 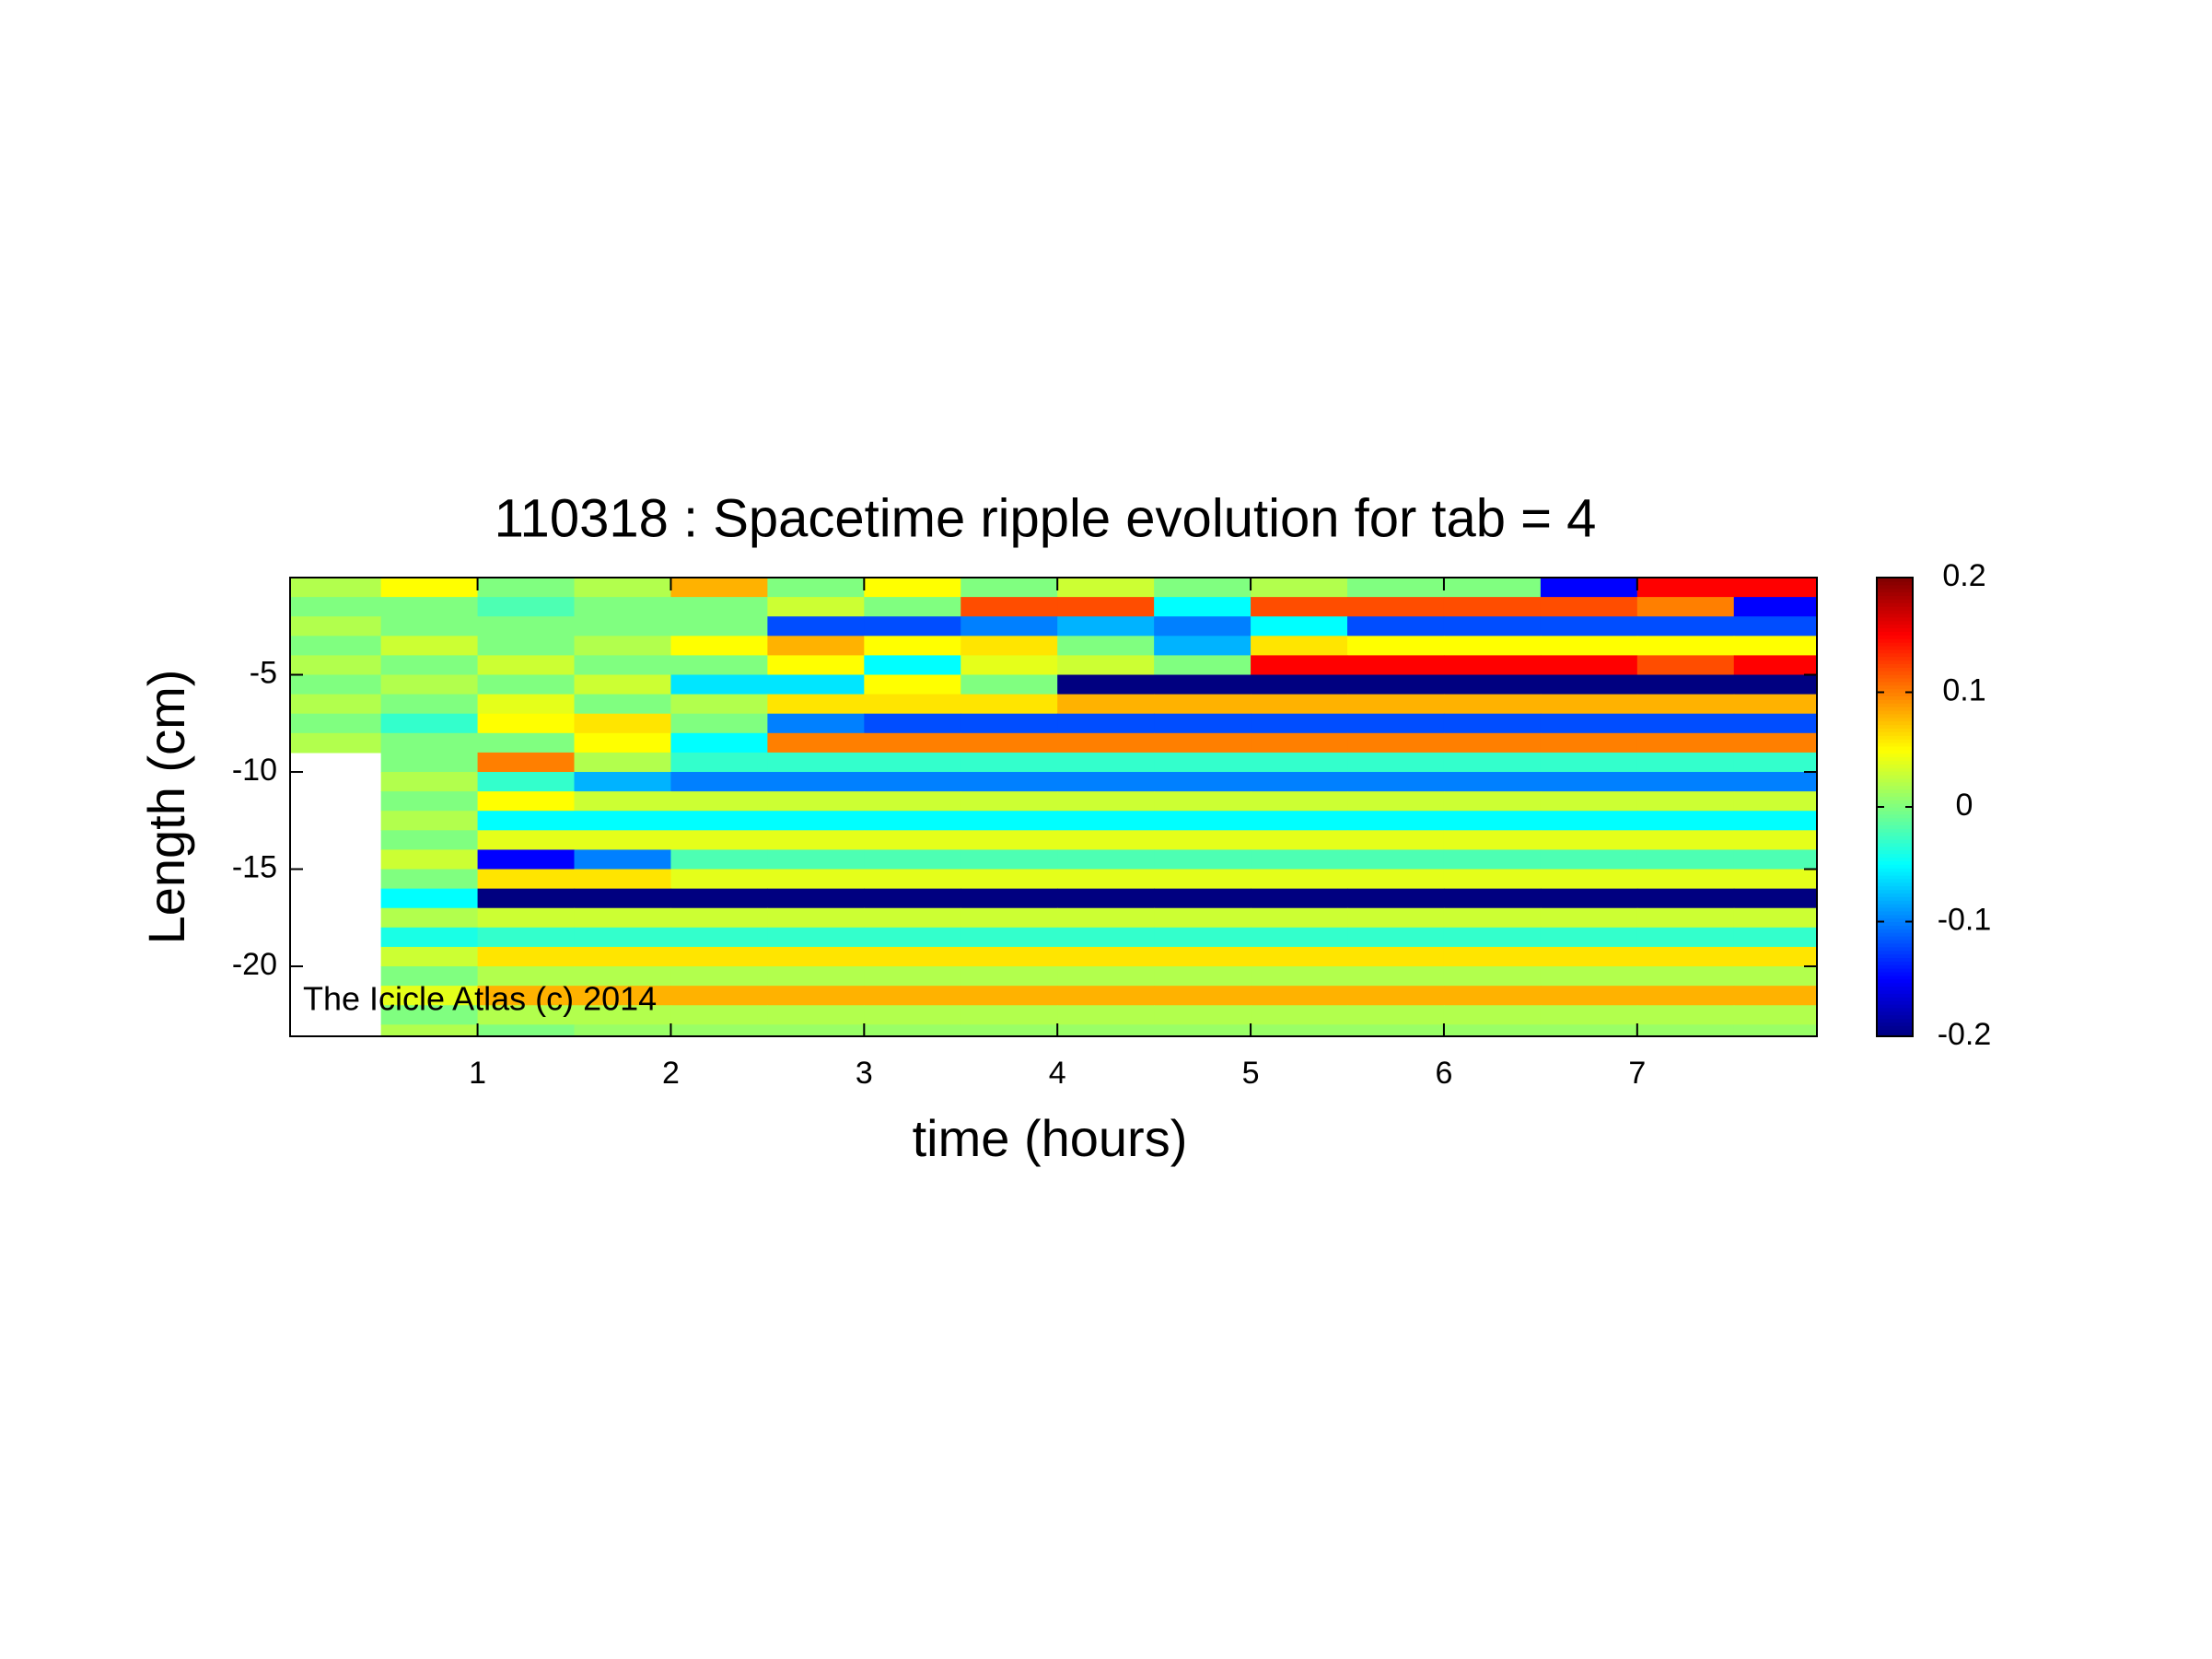 I want to click on x-tick-label: 7, so click(x=1637, y=1073).